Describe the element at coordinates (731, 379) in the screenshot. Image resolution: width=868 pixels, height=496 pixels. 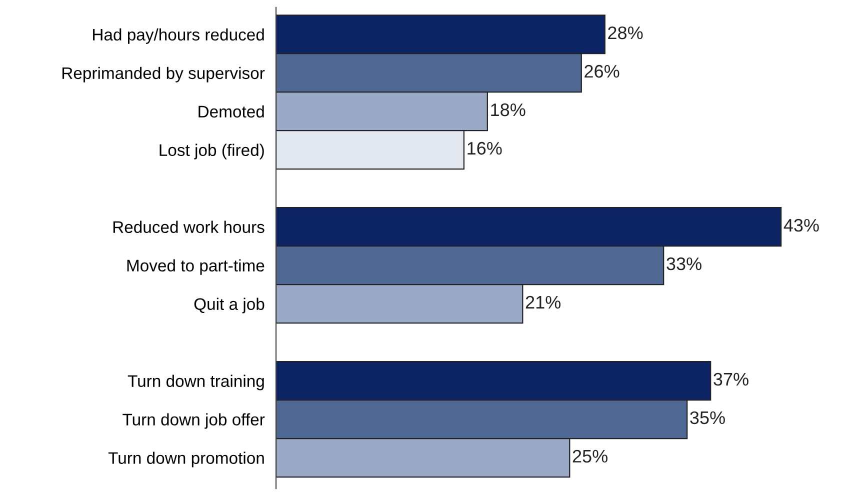
I see `data-label: 37%` at that location.